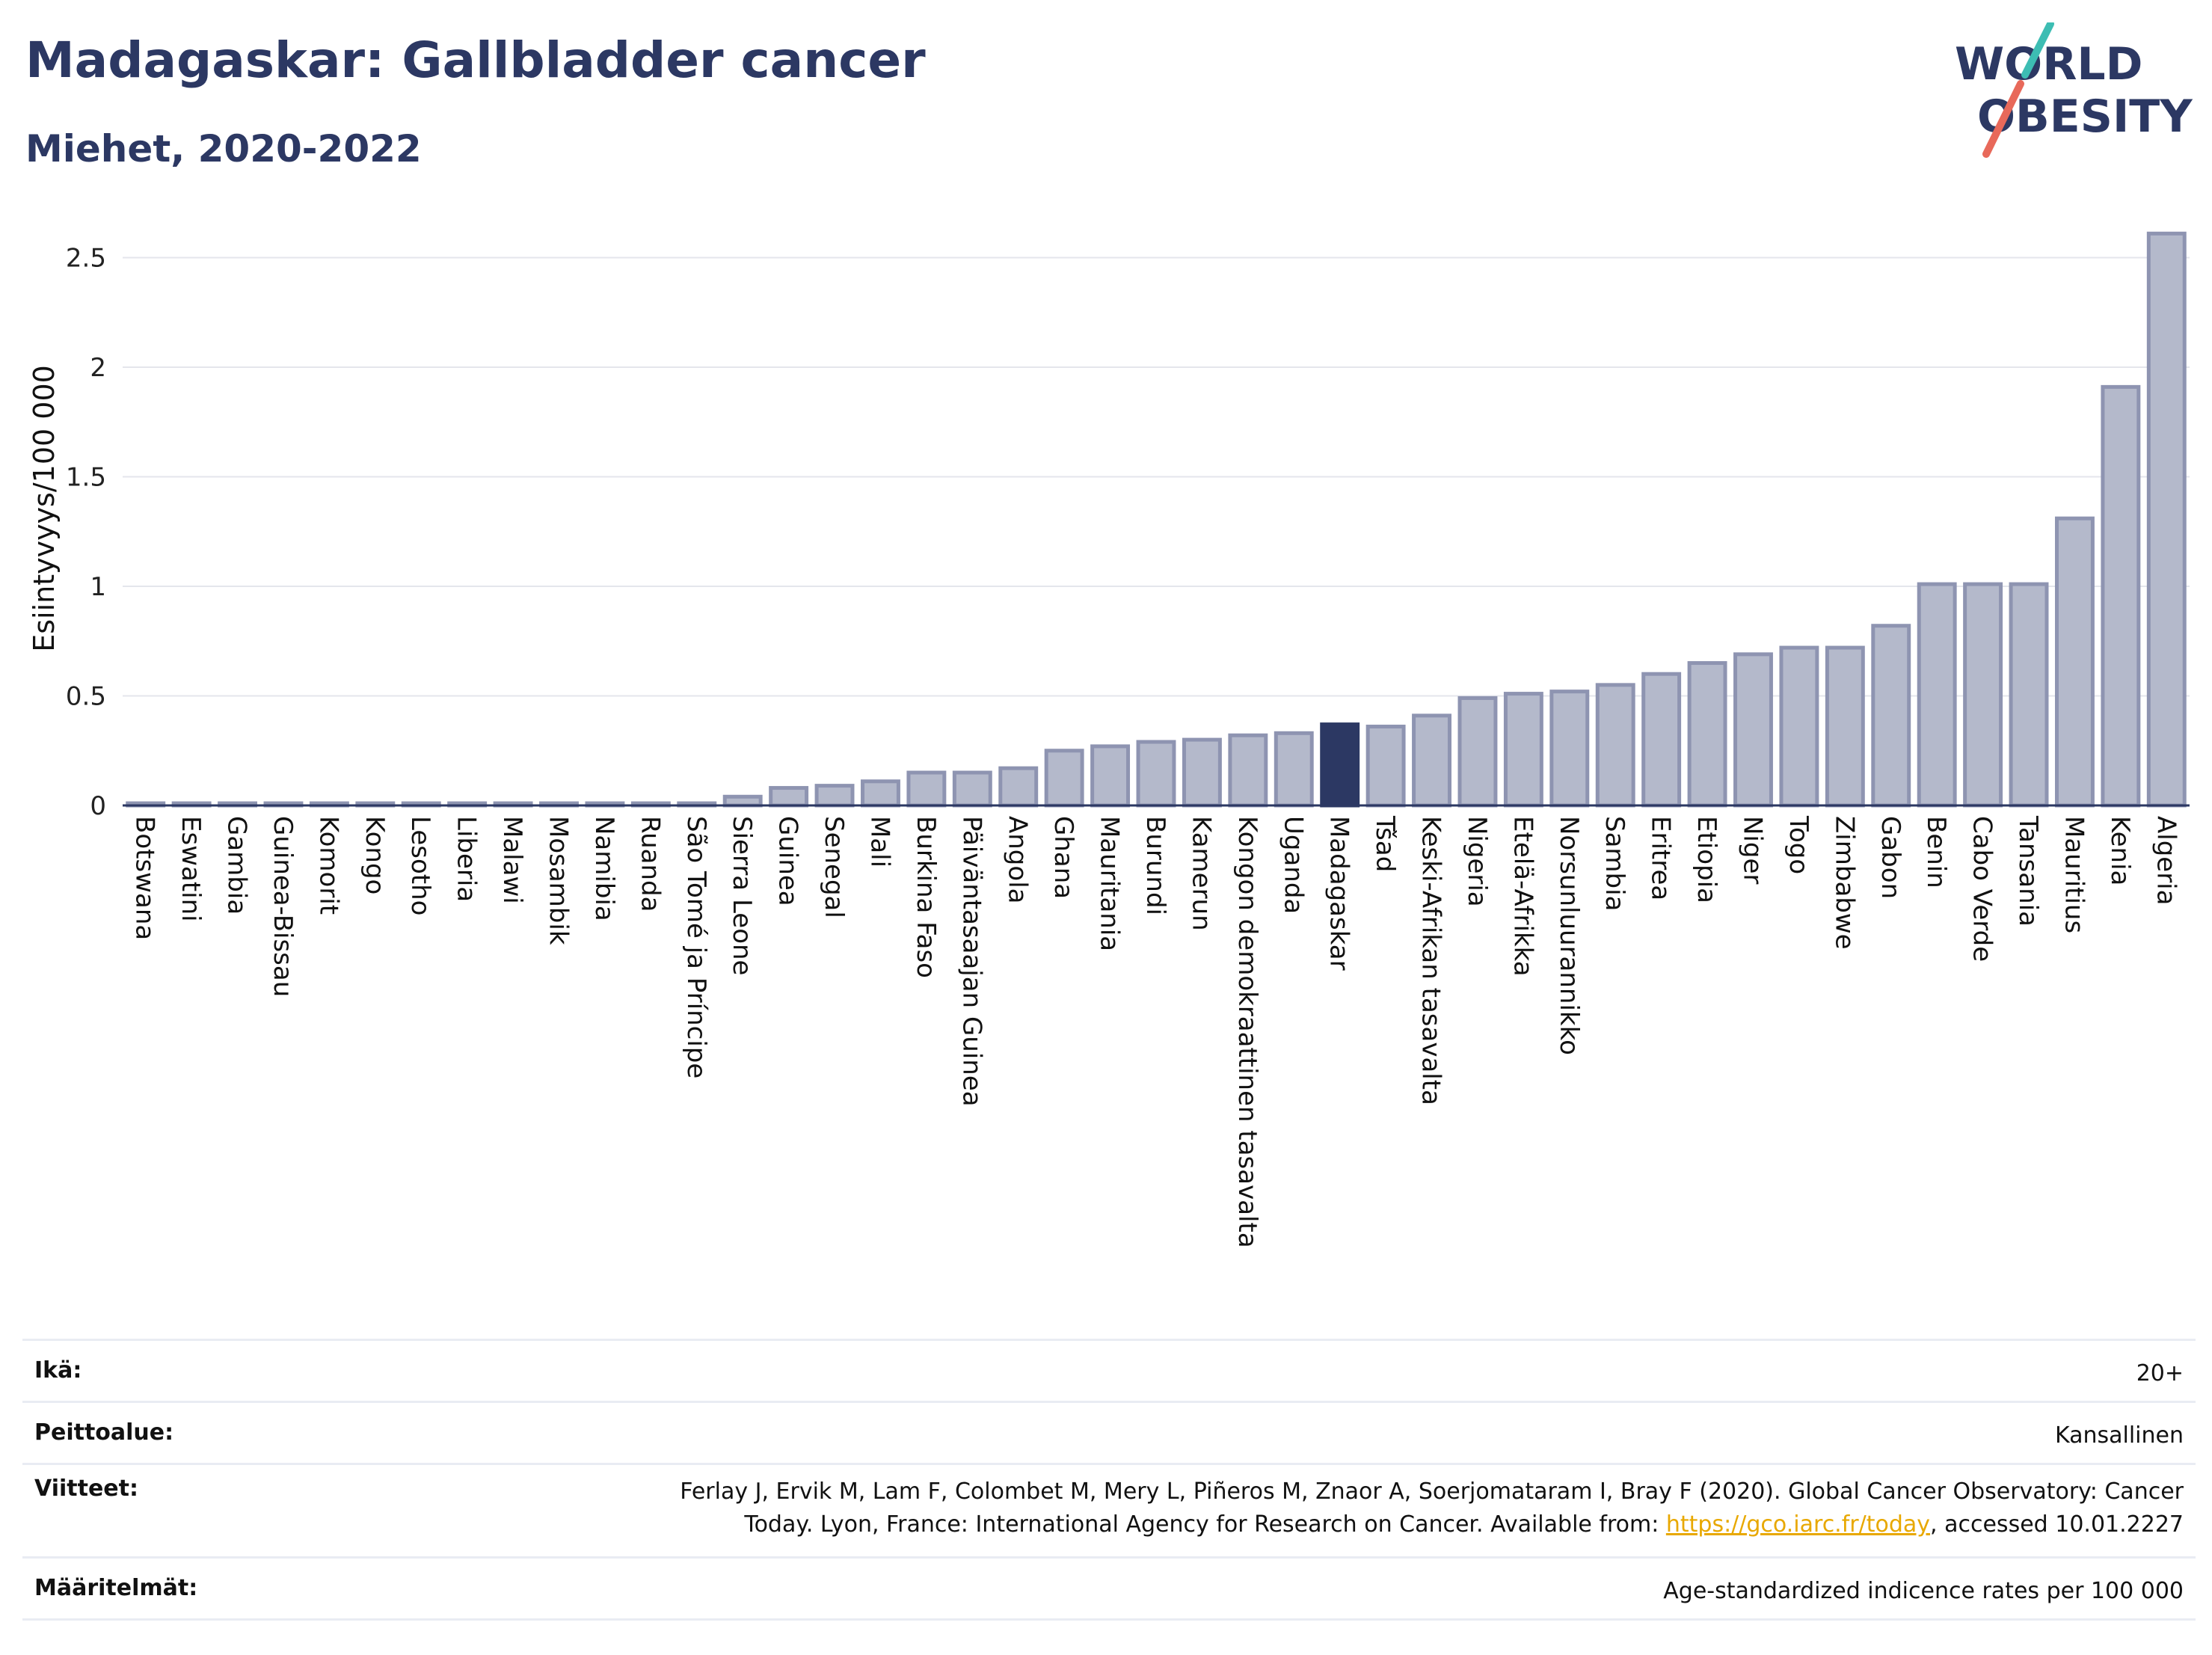 The width and height of the screenshot is (2212, 1655). What do you see at coordinates (223, 149) in the screenshot?
I see `page-subtitle: Miehet, 2020-2022` at bounding box center [223, 149].